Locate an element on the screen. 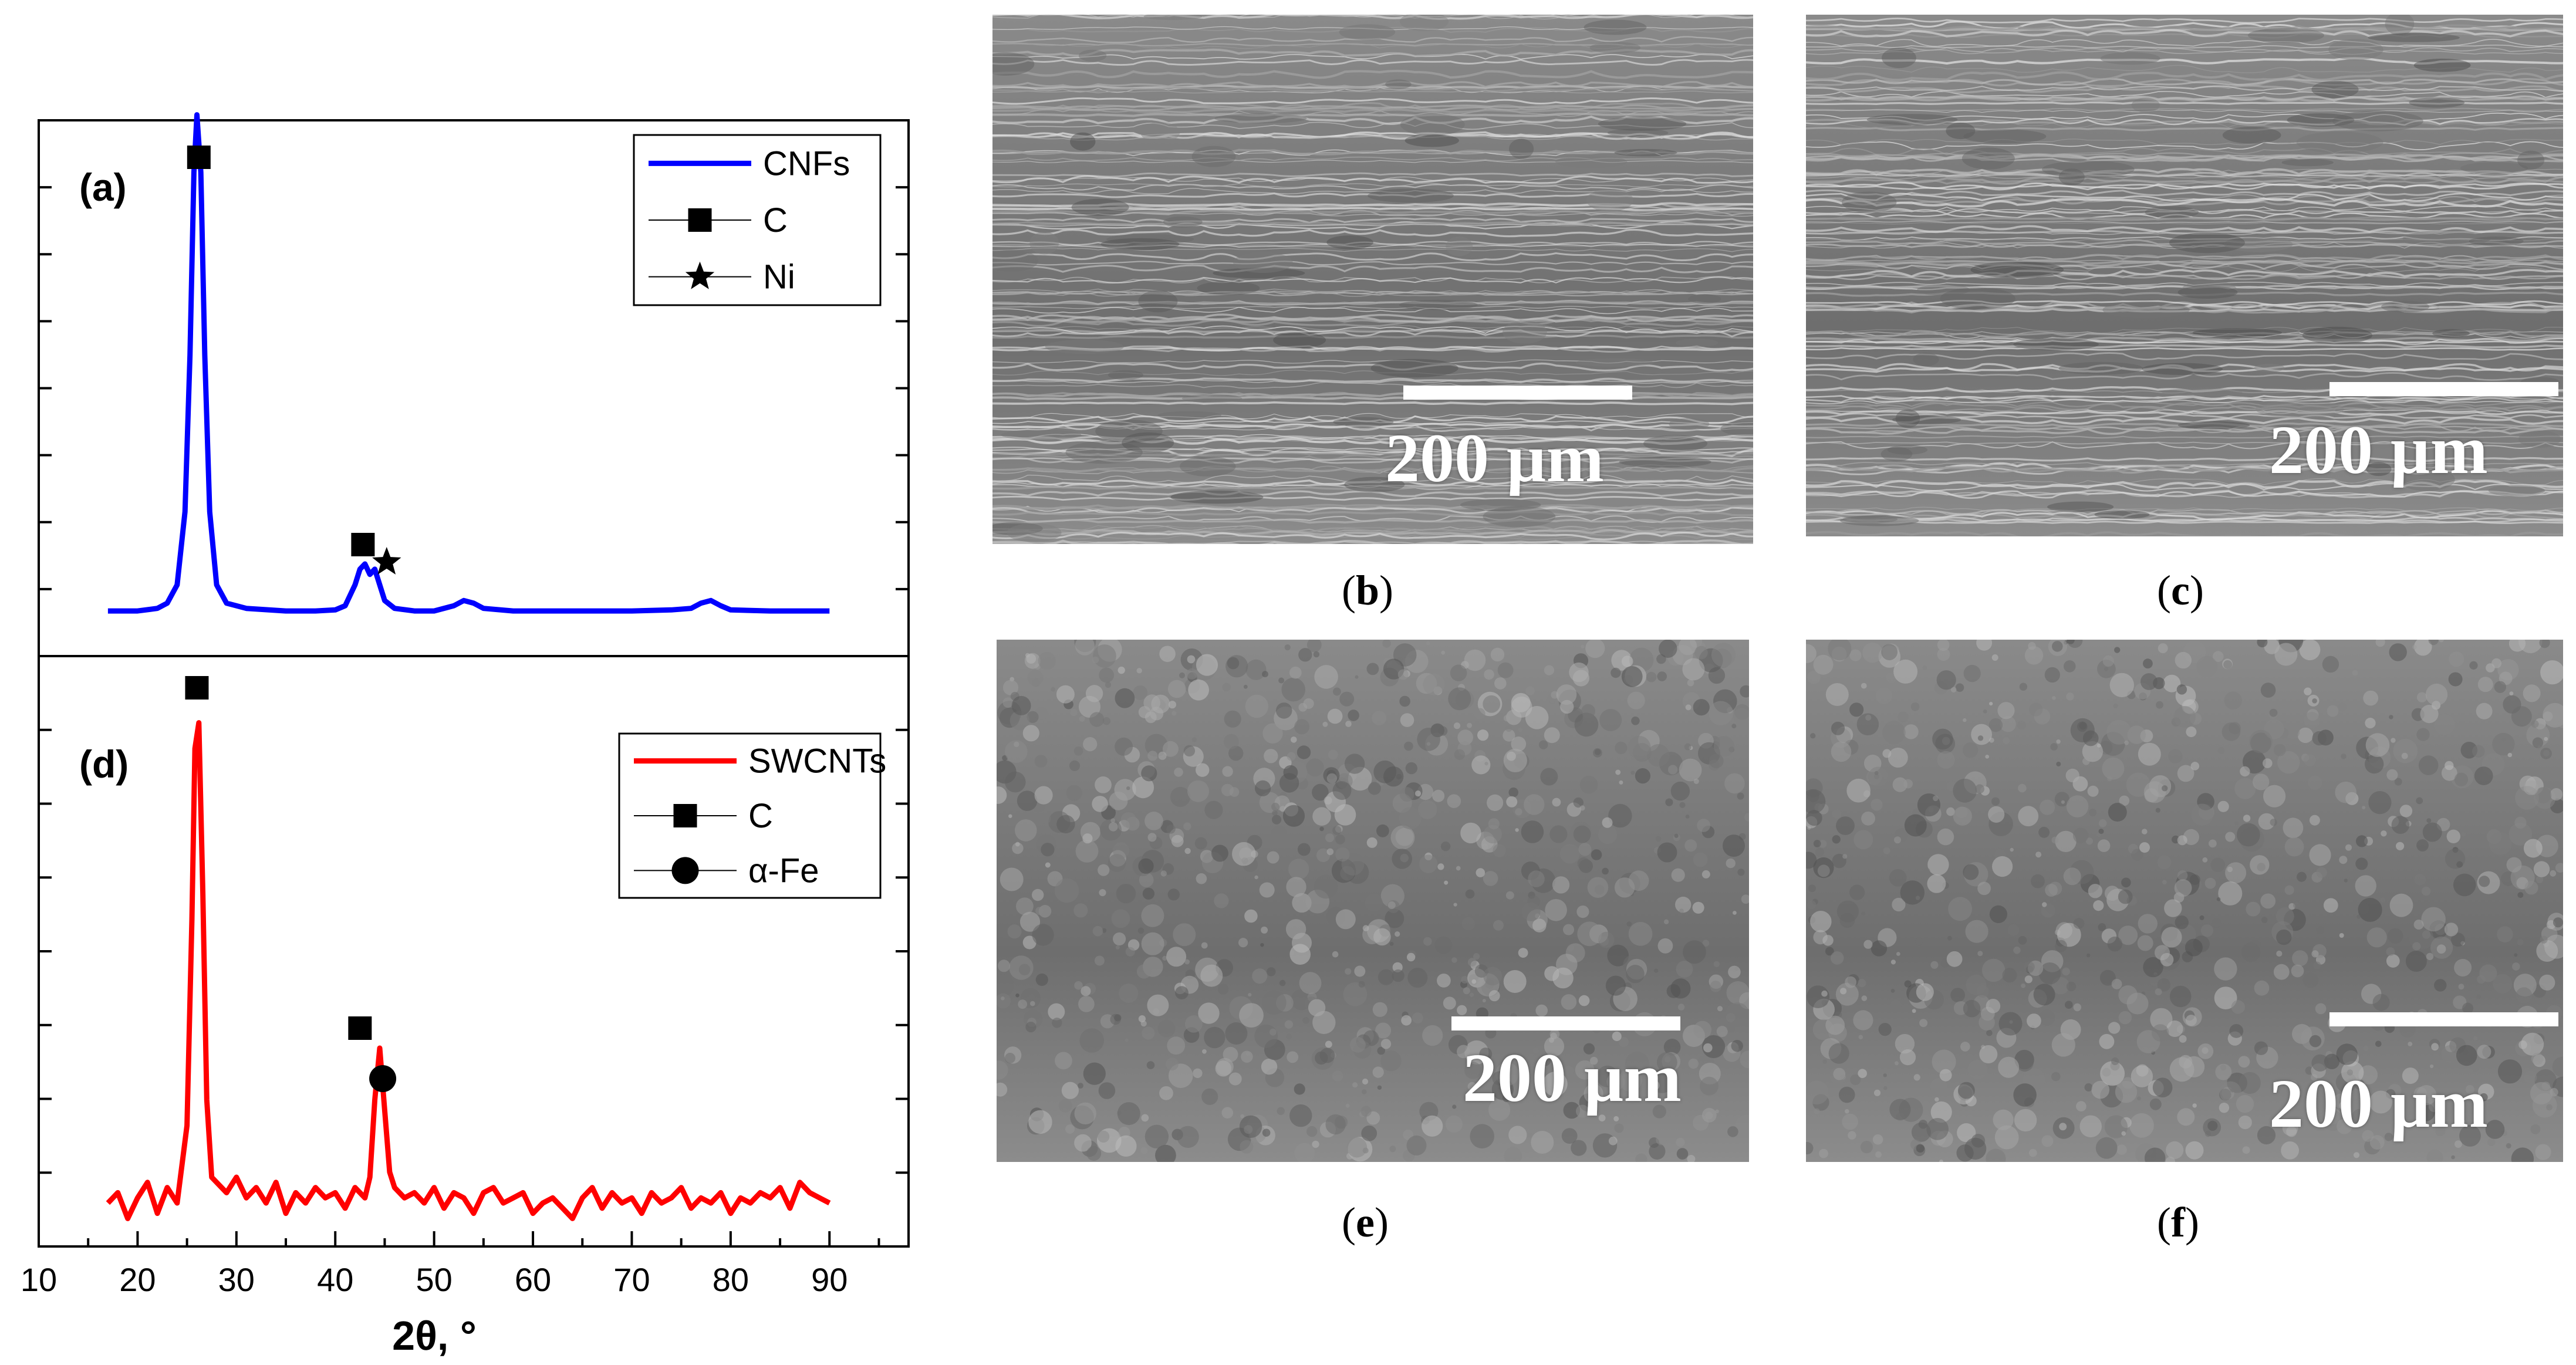 This screenshot has width=2576, height=1365. x-tick-label: 70 is located at coordinates (632, 1279).